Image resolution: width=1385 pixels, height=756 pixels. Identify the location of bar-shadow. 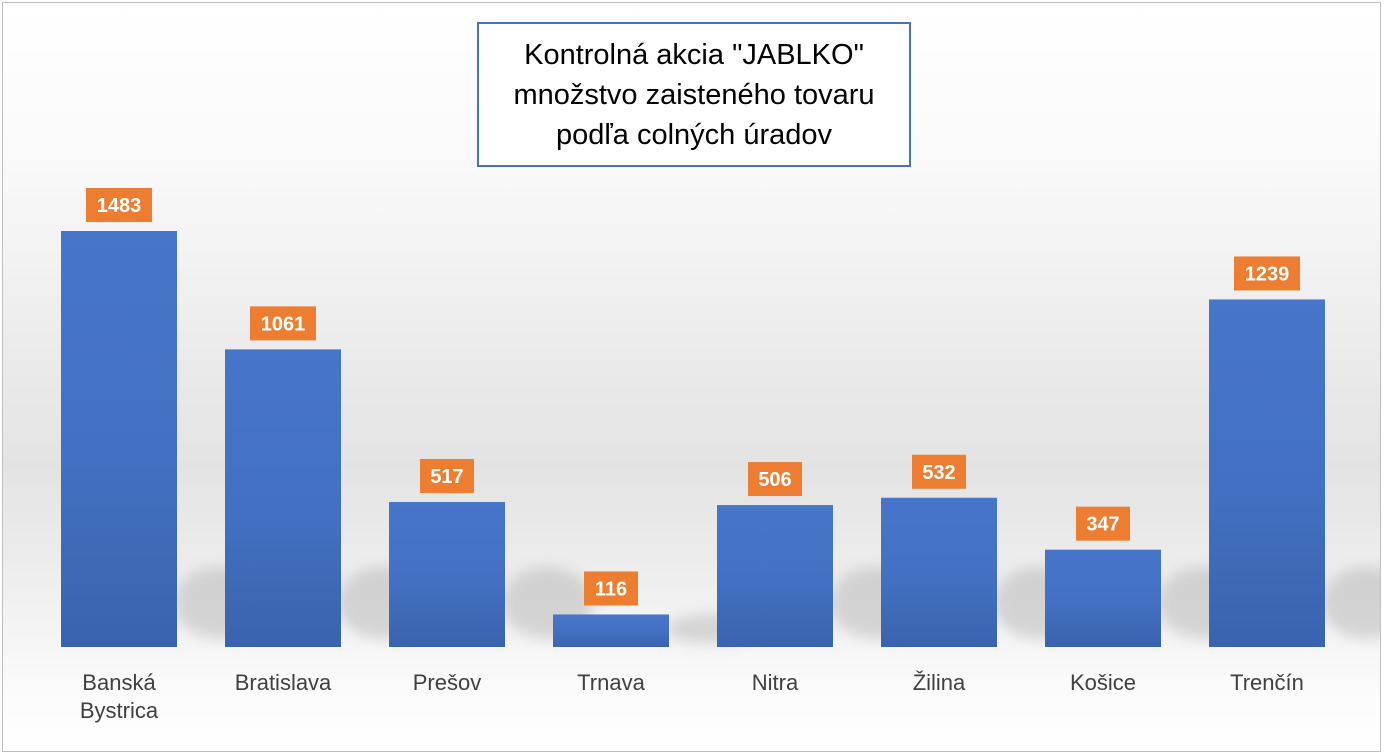
(1350, 603).